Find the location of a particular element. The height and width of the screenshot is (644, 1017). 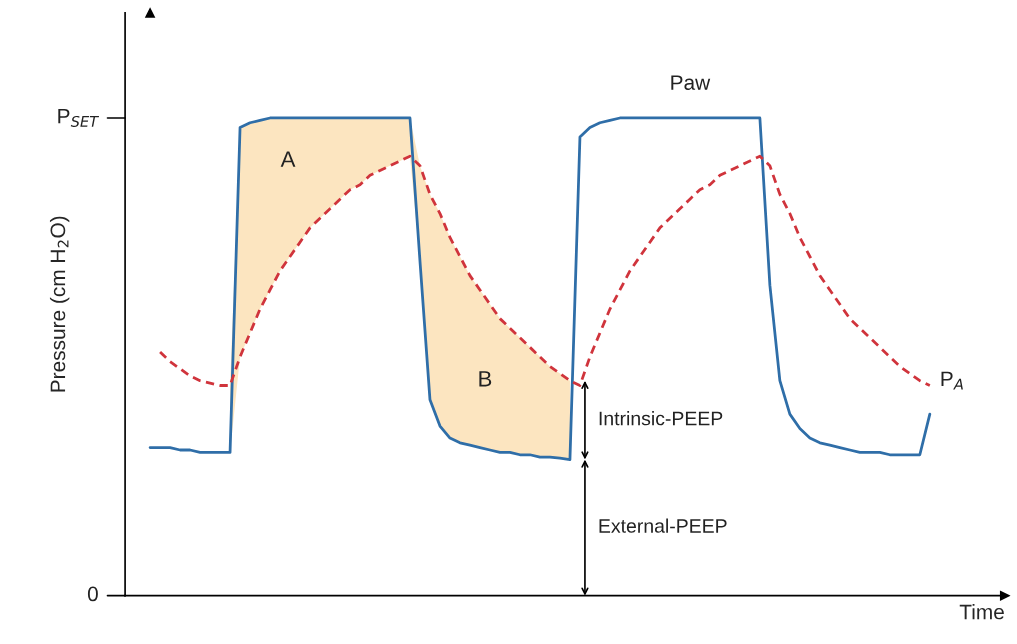

annotation: B is located at coordinates (485, 379).